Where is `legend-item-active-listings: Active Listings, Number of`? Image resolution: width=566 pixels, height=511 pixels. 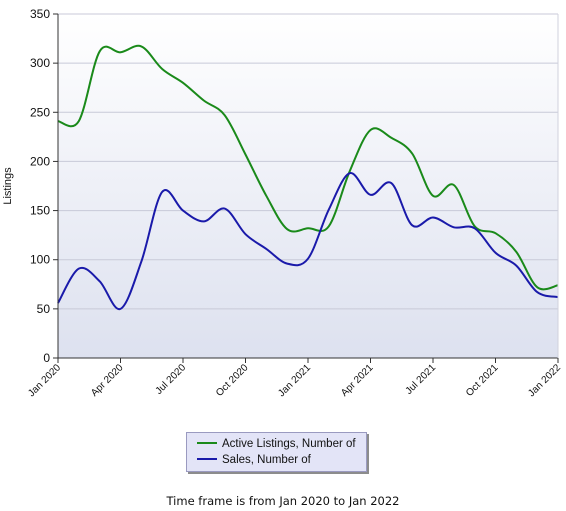
legend-item-active-listings: Active Listings, Number of is located at coordinates (281, 444).